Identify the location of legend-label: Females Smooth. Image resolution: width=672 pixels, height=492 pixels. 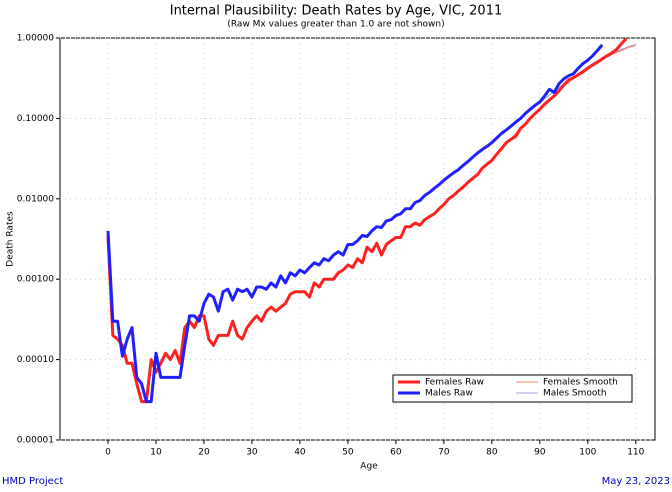
(580, 383).